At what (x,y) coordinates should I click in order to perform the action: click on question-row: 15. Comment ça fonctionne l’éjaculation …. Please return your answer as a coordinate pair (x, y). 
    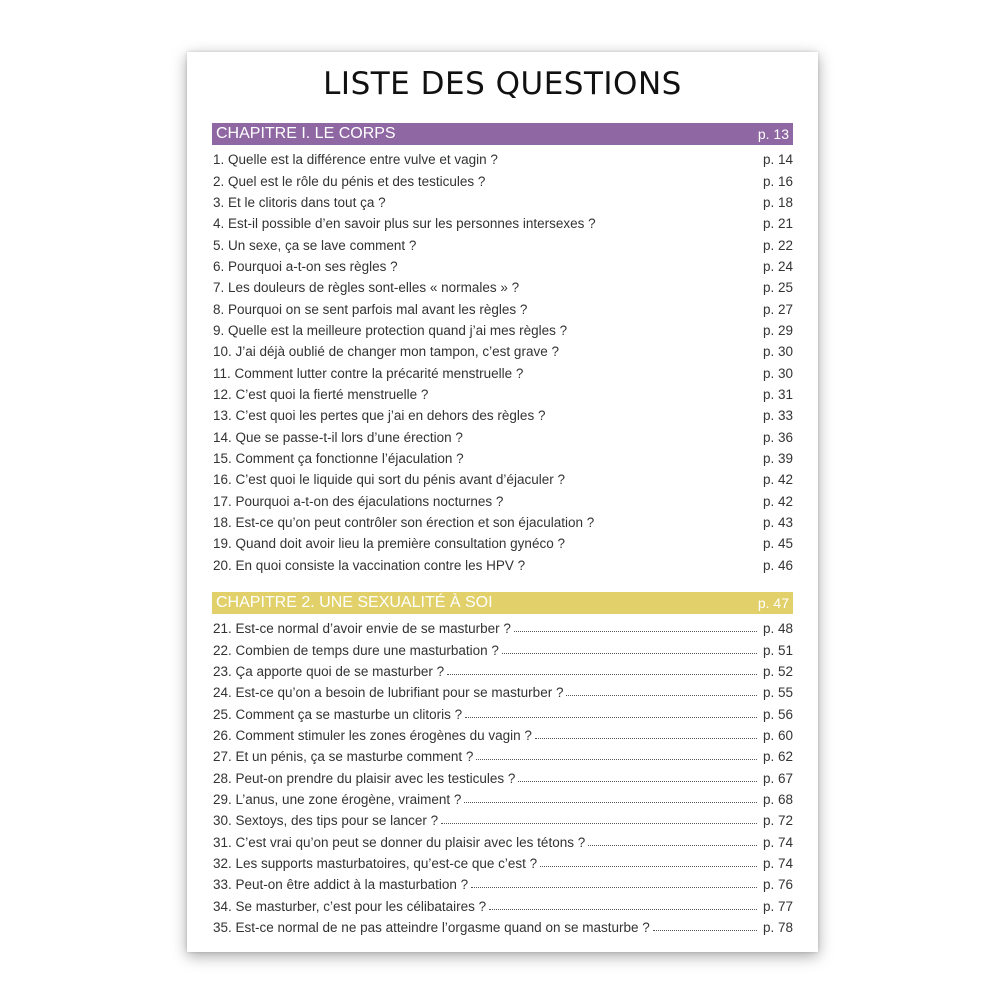
    Looking at the image, I should click on (503, 458).